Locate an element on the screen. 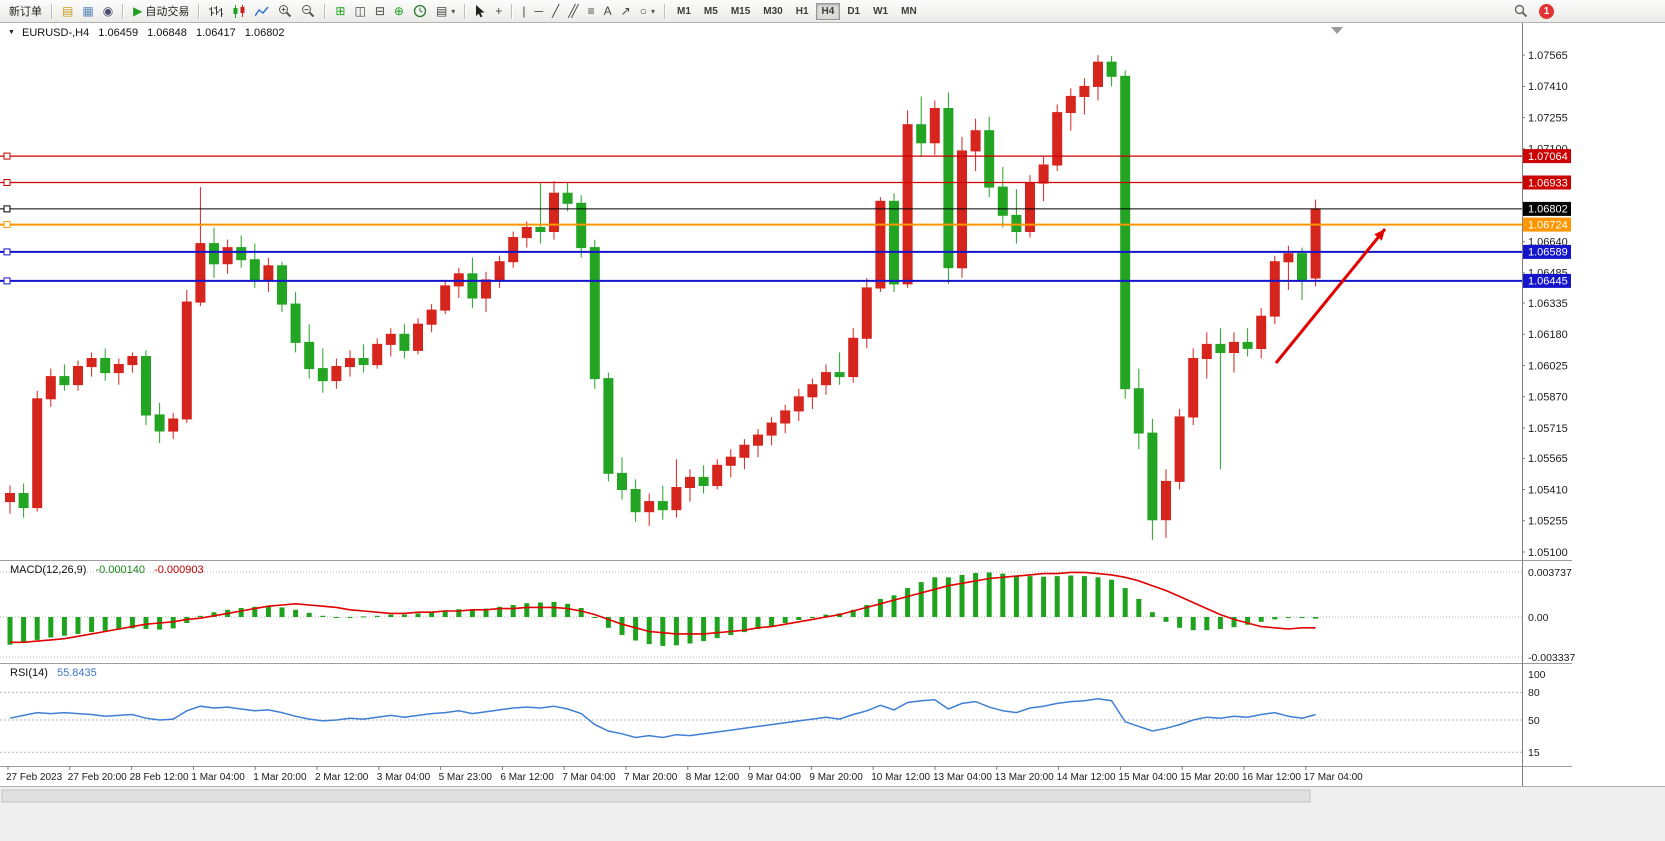 Image resolution: width=1665 pixels, height=841 pixels. price-axis-label: 1.05255 is located at coordinates (1548, 522).